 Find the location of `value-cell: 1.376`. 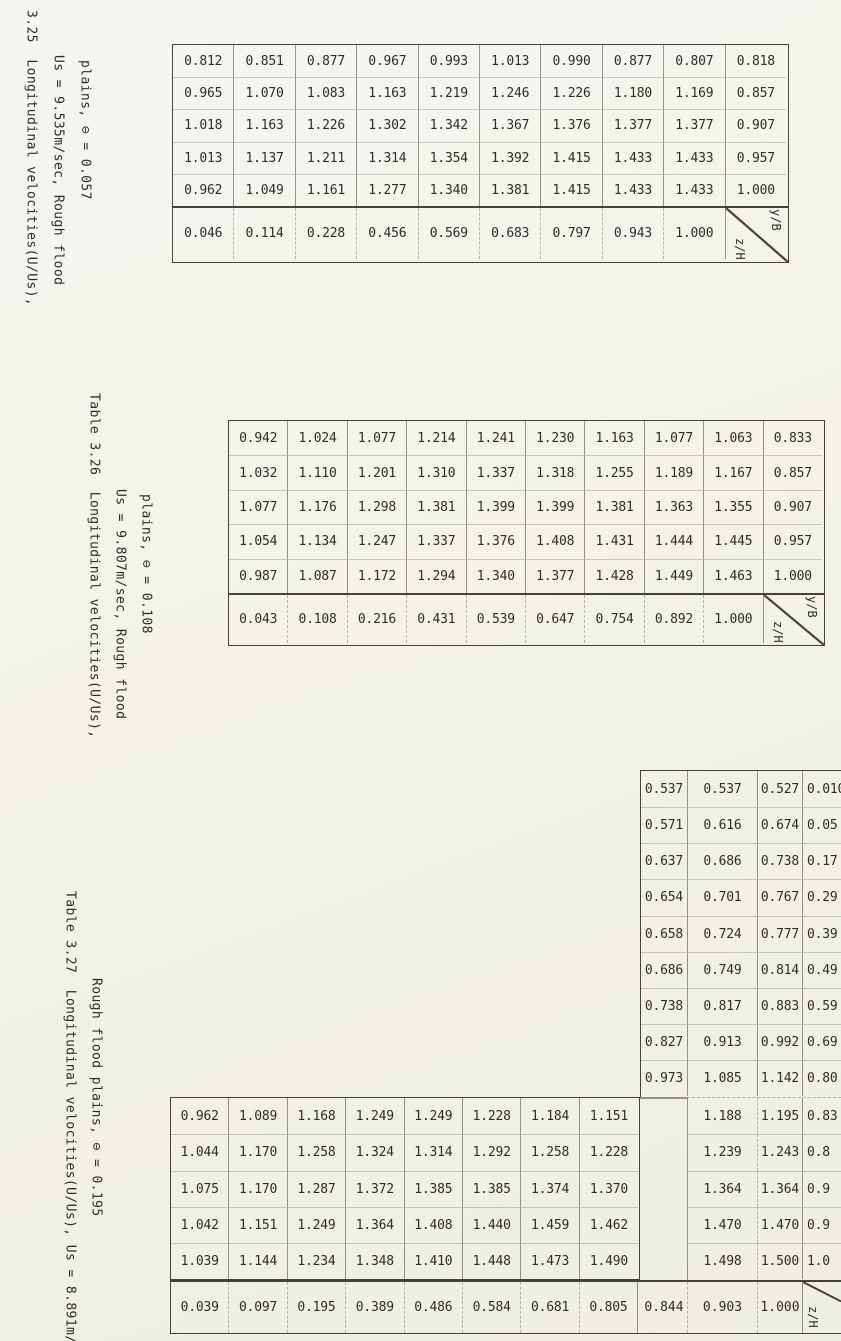

value-cell: 1.376 is located at coordinates (572, 125).